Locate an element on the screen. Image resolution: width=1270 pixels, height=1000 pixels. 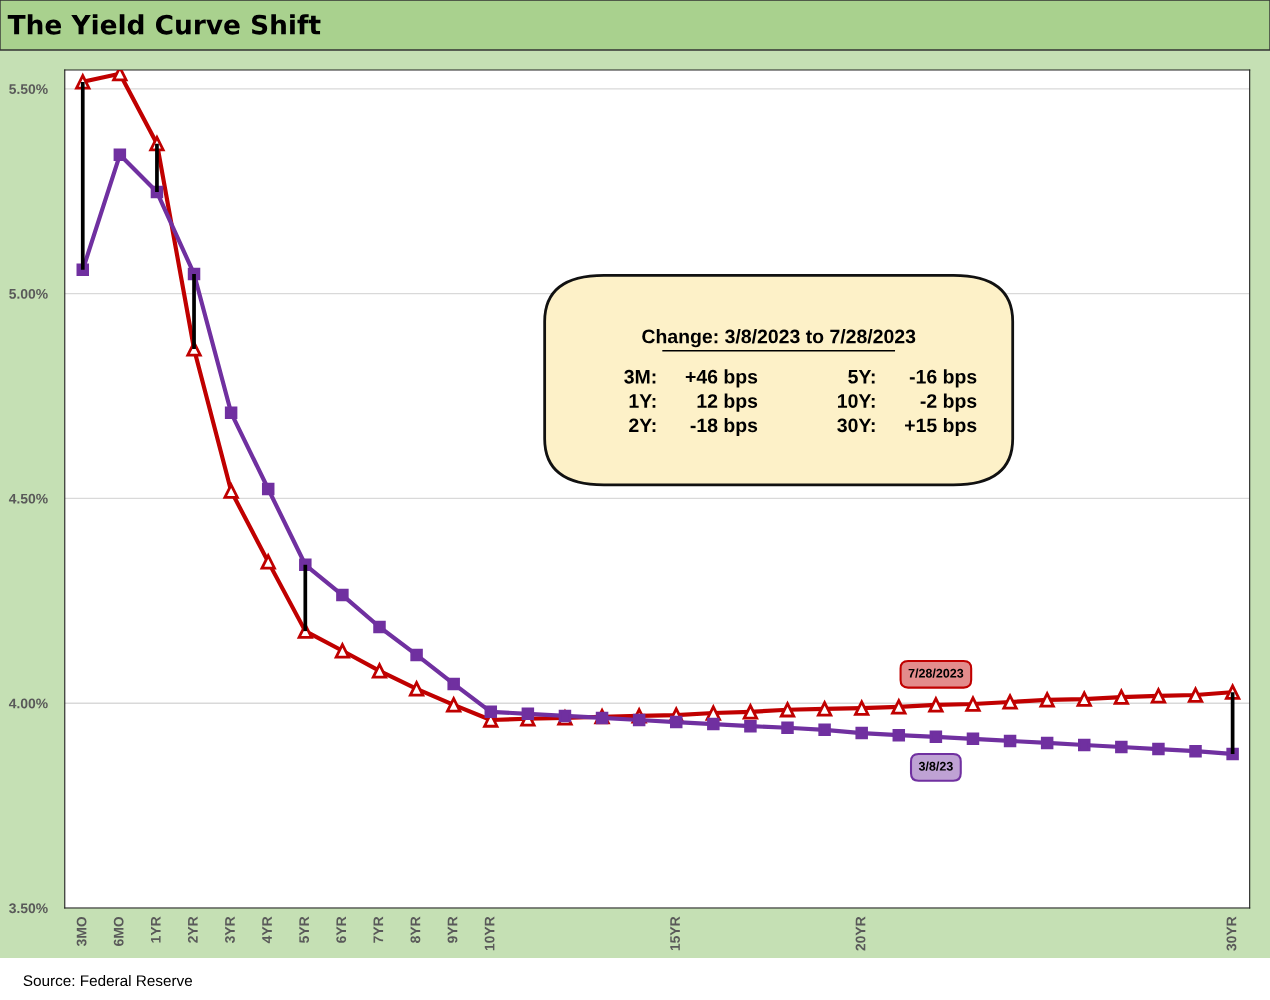
x-tick-label: 3YR is located at coordinates (230, 930).